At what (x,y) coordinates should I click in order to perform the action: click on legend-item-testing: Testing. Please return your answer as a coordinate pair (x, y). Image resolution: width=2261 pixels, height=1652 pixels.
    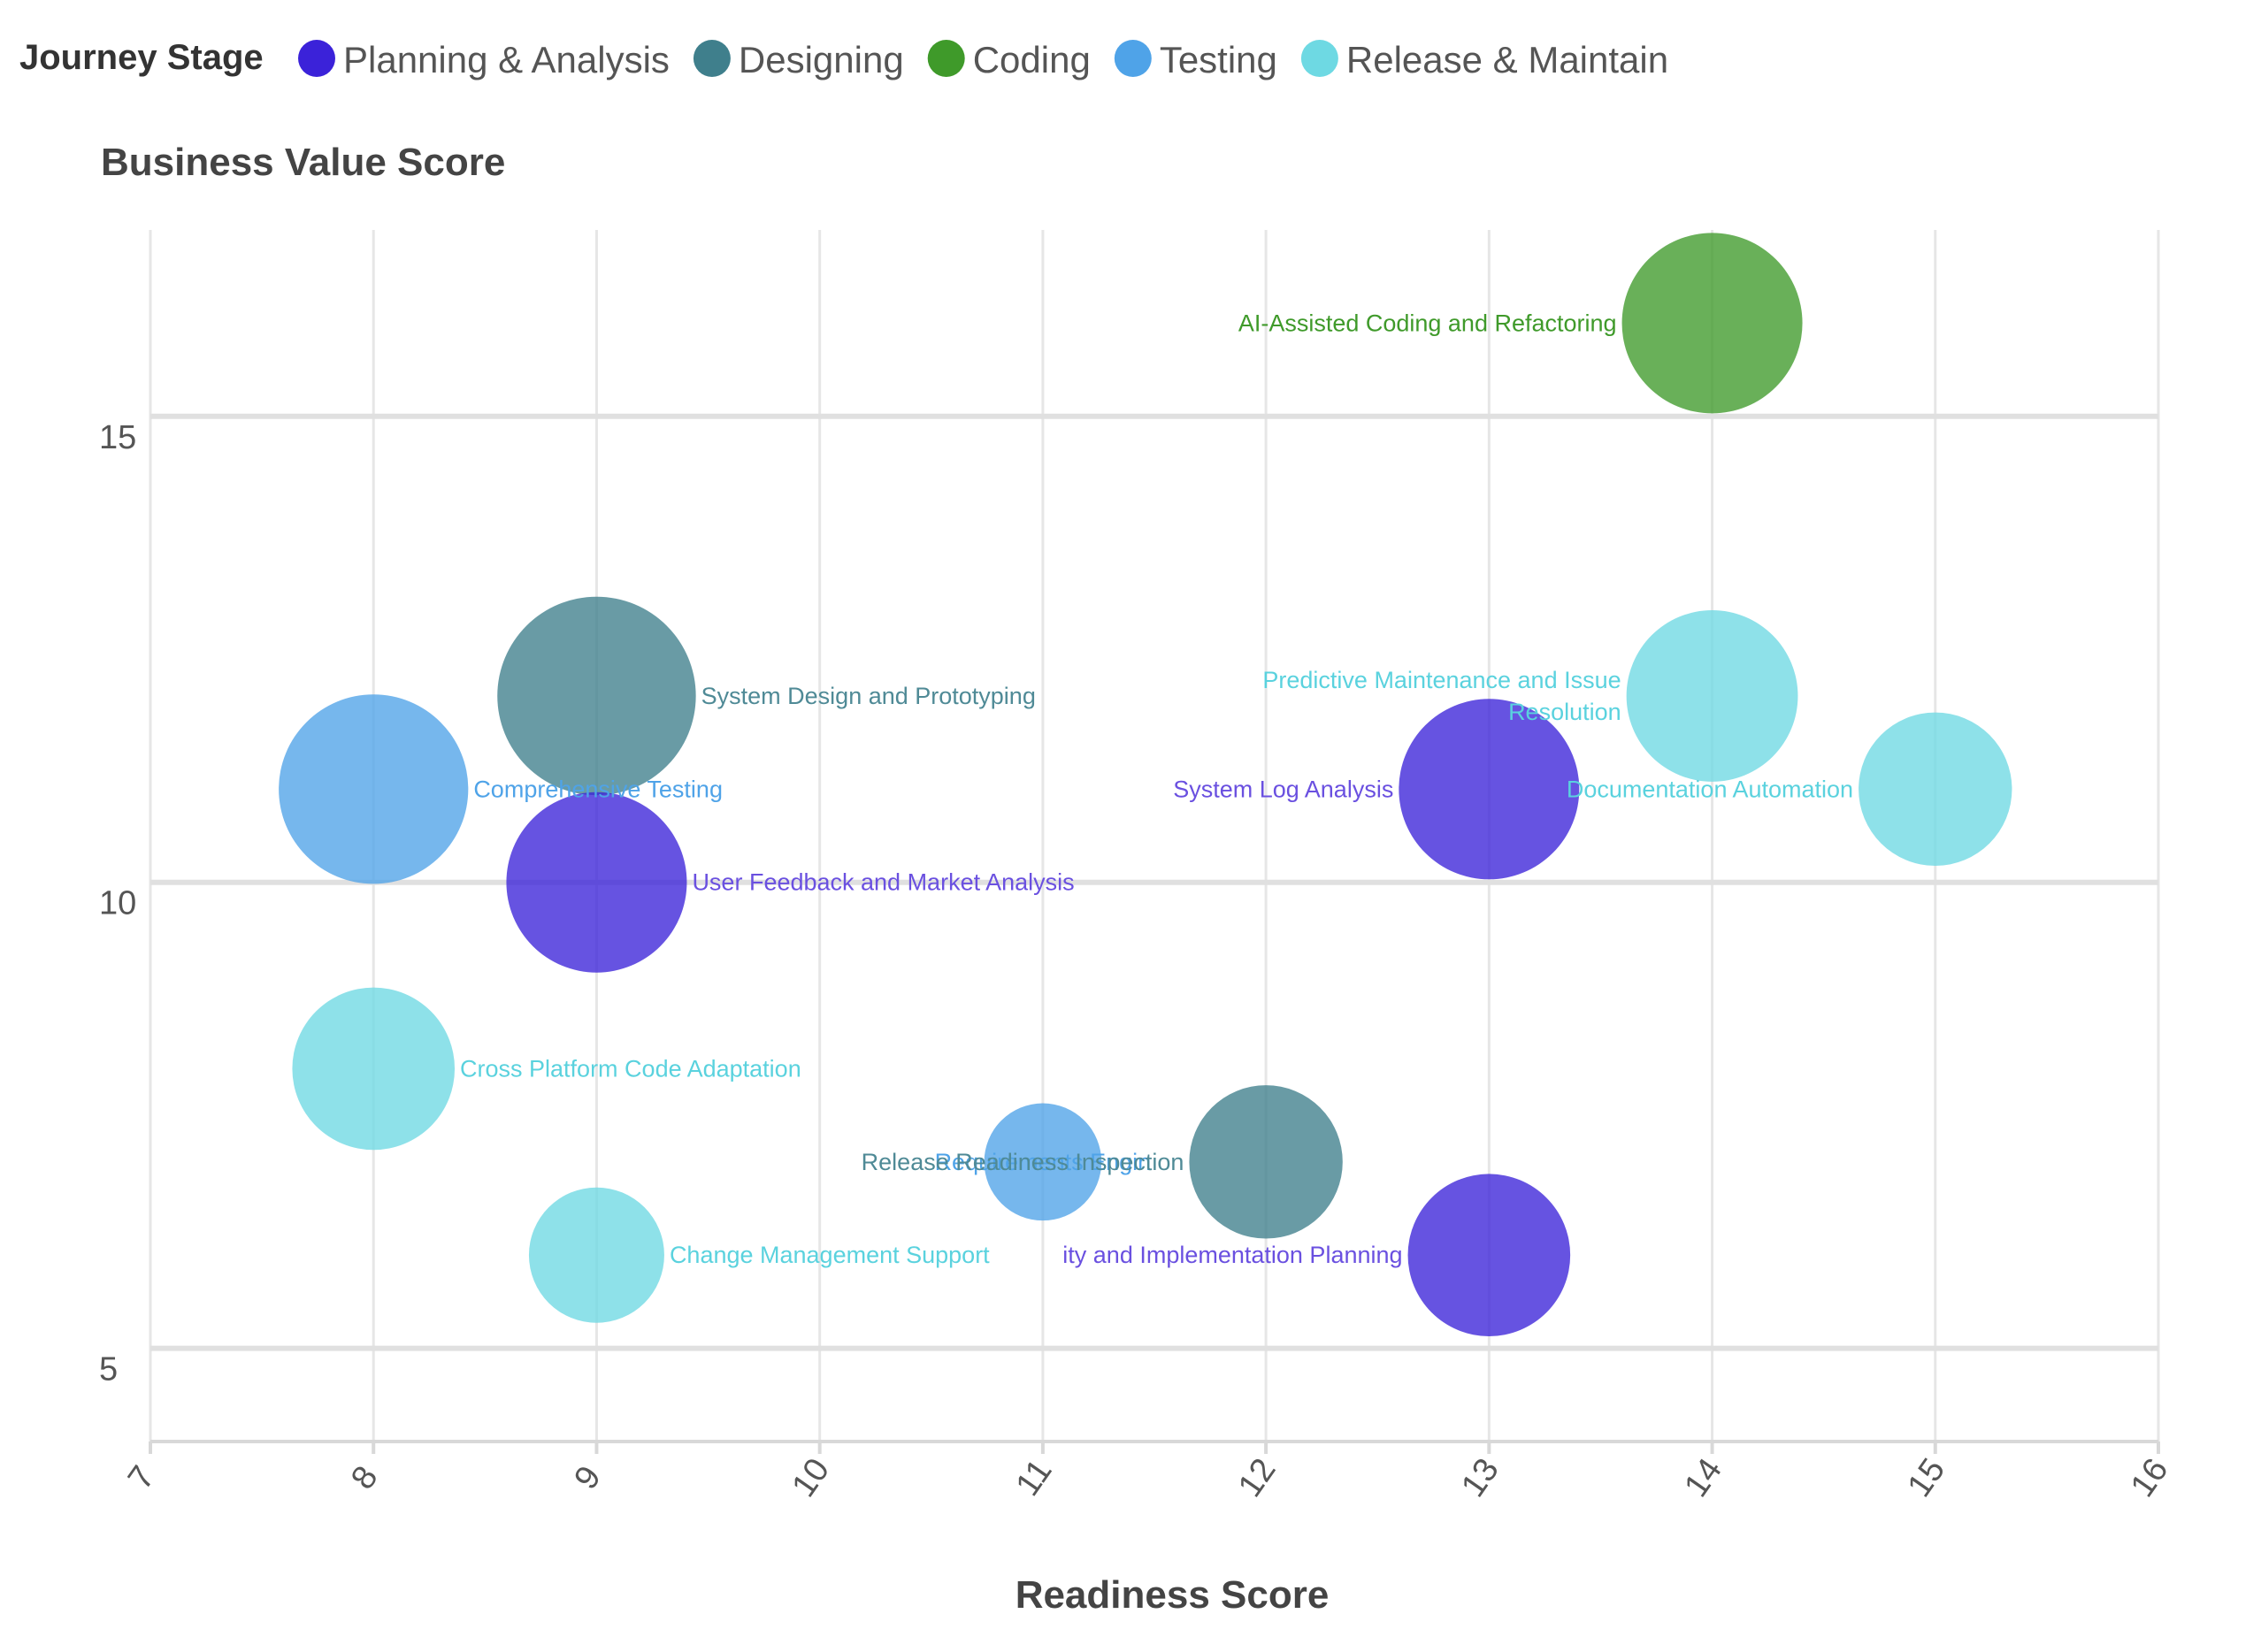
    Looking at the image, I should click on (1196, 59).